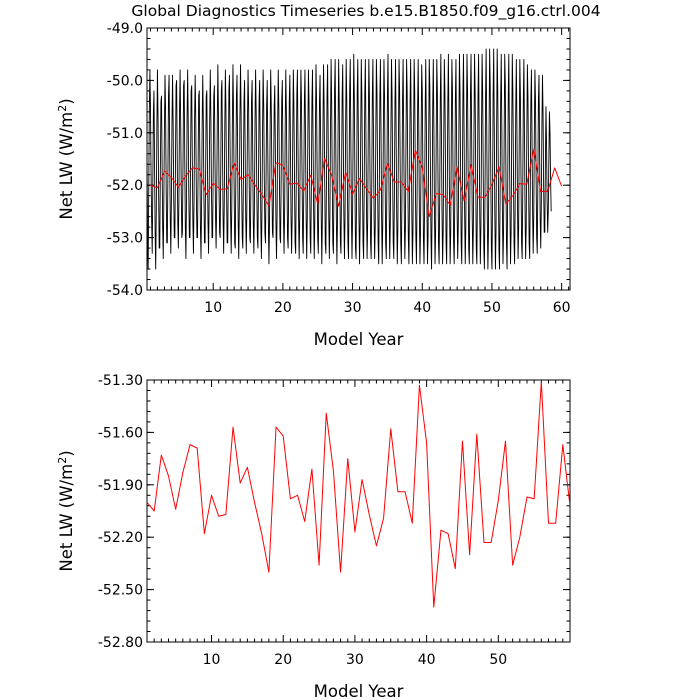  I want to click on y-tick-label: -52.20, so click(120, 538).